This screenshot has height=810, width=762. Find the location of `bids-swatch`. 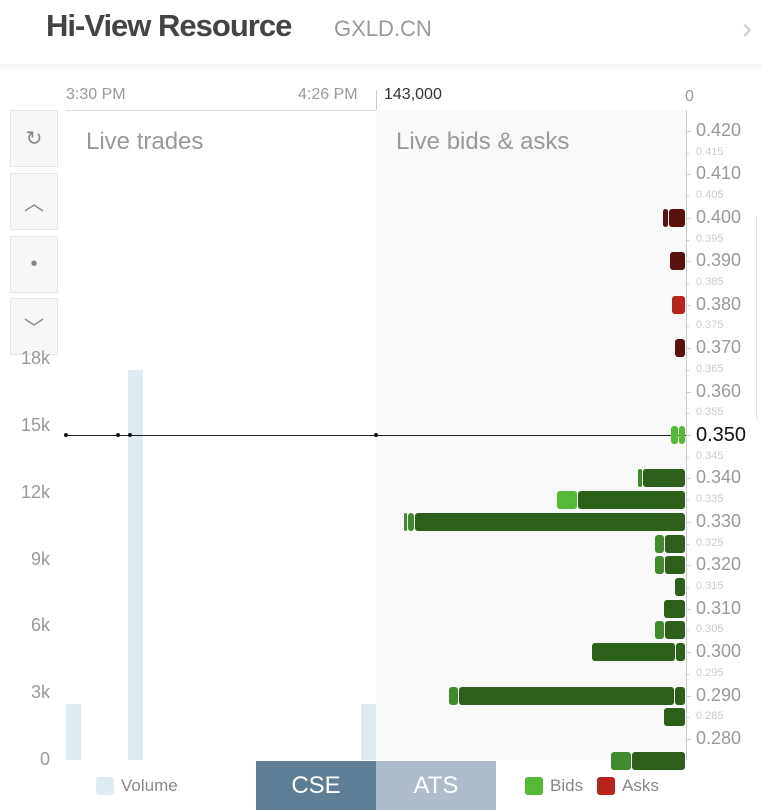

bids-swatch is located at coordinates (534, 786).